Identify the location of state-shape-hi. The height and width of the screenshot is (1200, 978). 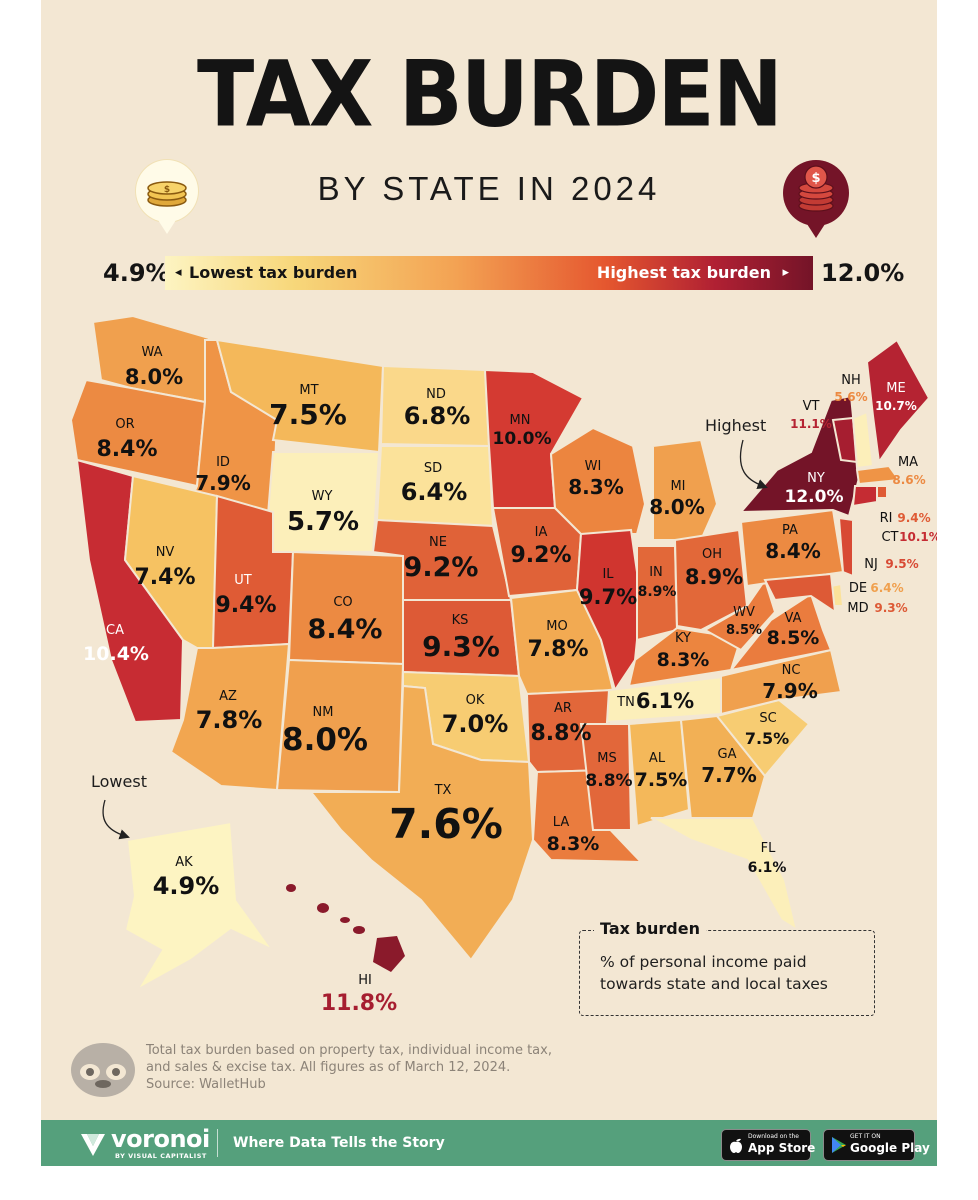
(345, 928).